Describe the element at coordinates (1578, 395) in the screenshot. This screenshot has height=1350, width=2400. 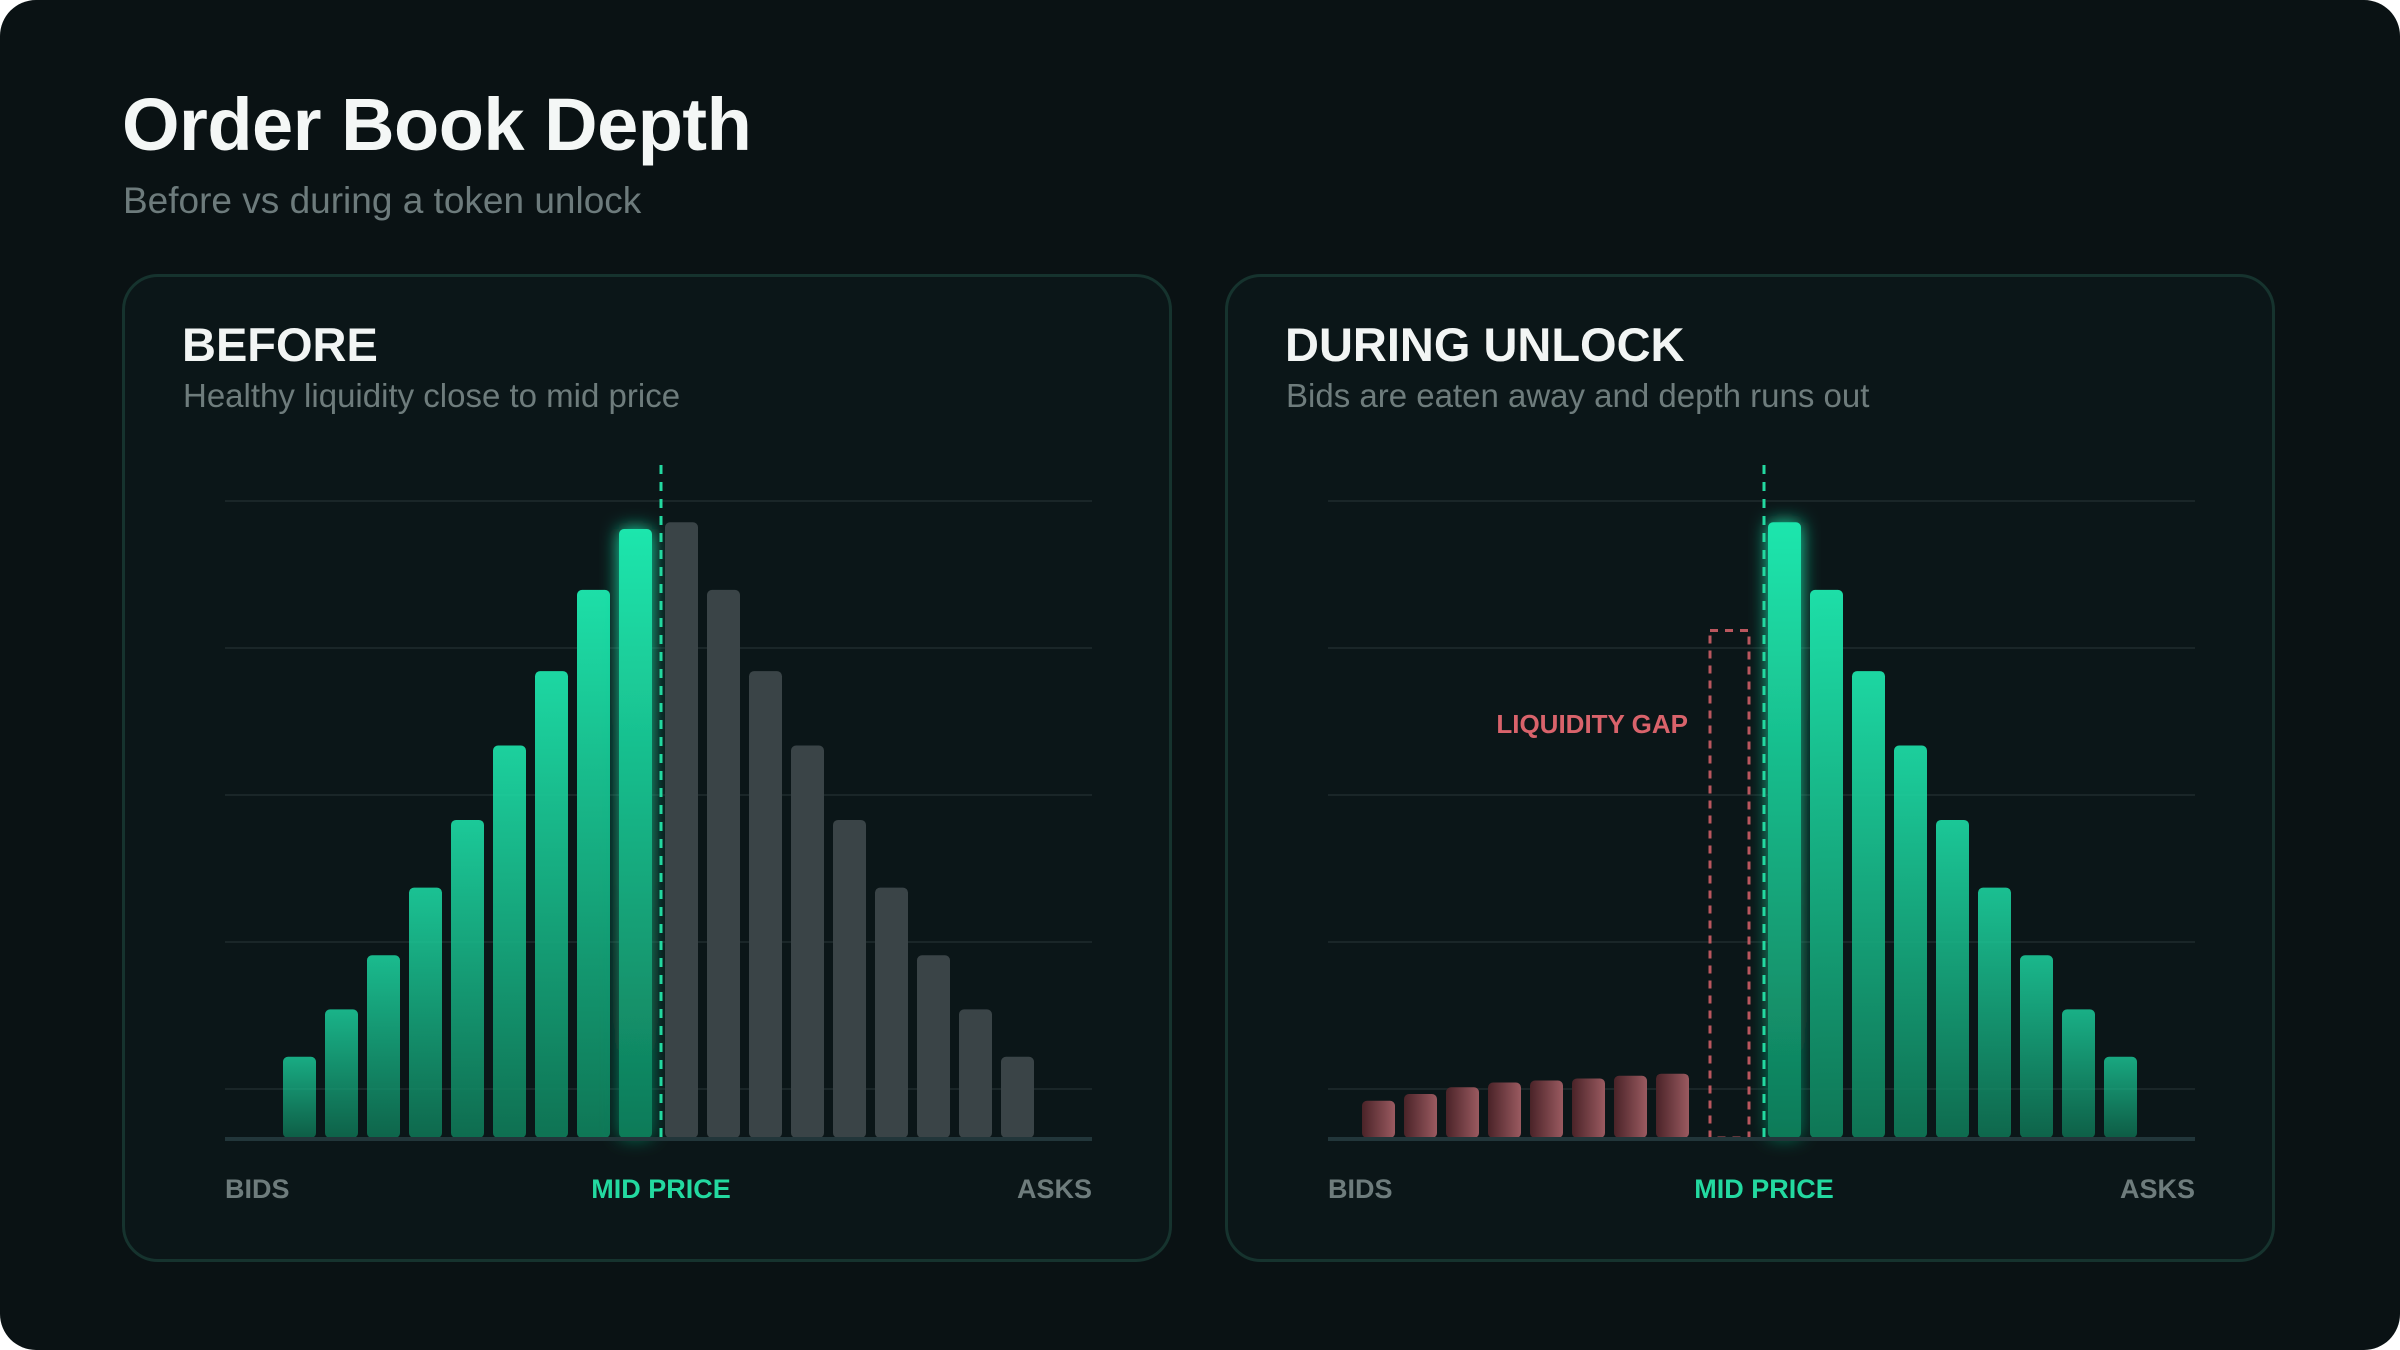
I see `during-unlock-chart-subtitle: Bids are eaten away and depth runs out` at that location.